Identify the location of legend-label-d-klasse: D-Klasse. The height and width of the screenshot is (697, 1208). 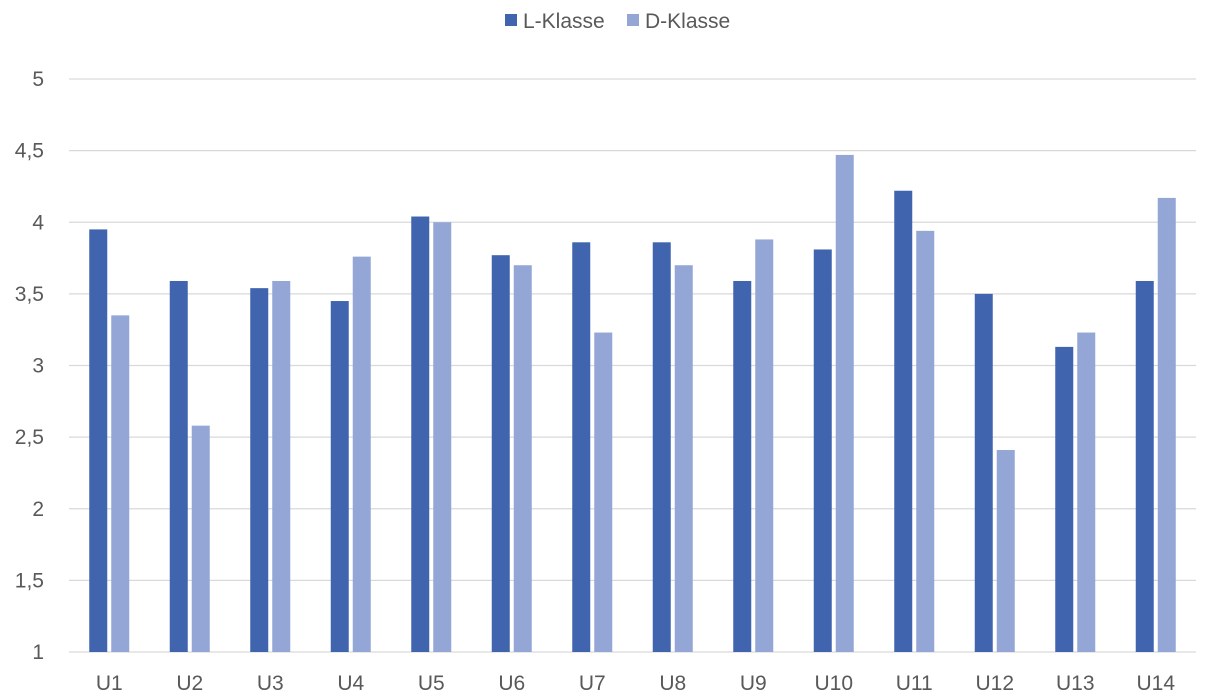
(687, 21).